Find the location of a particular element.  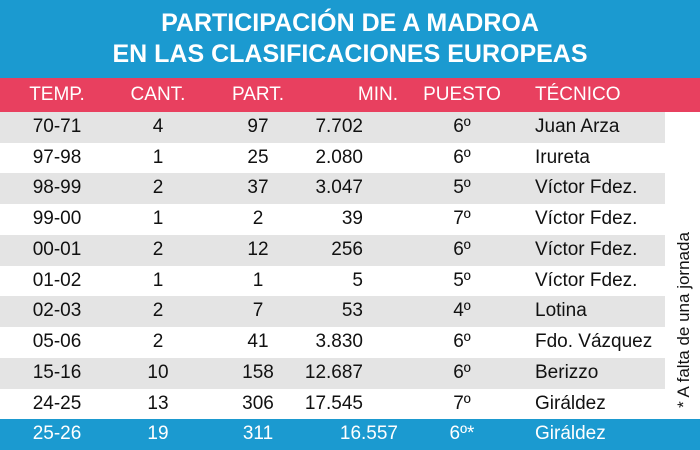

column-header: TÉCNICO is located at coordinates (578, 94).